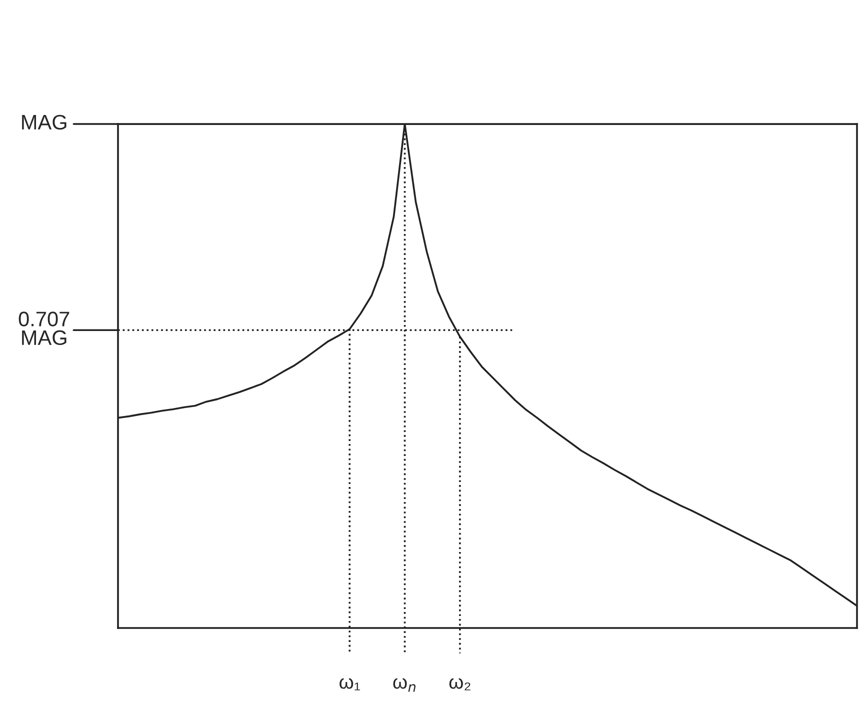  Describe the element at coordinates (459, 684) in the screenshot. I see `x-tick-label: ω₂` at that location.